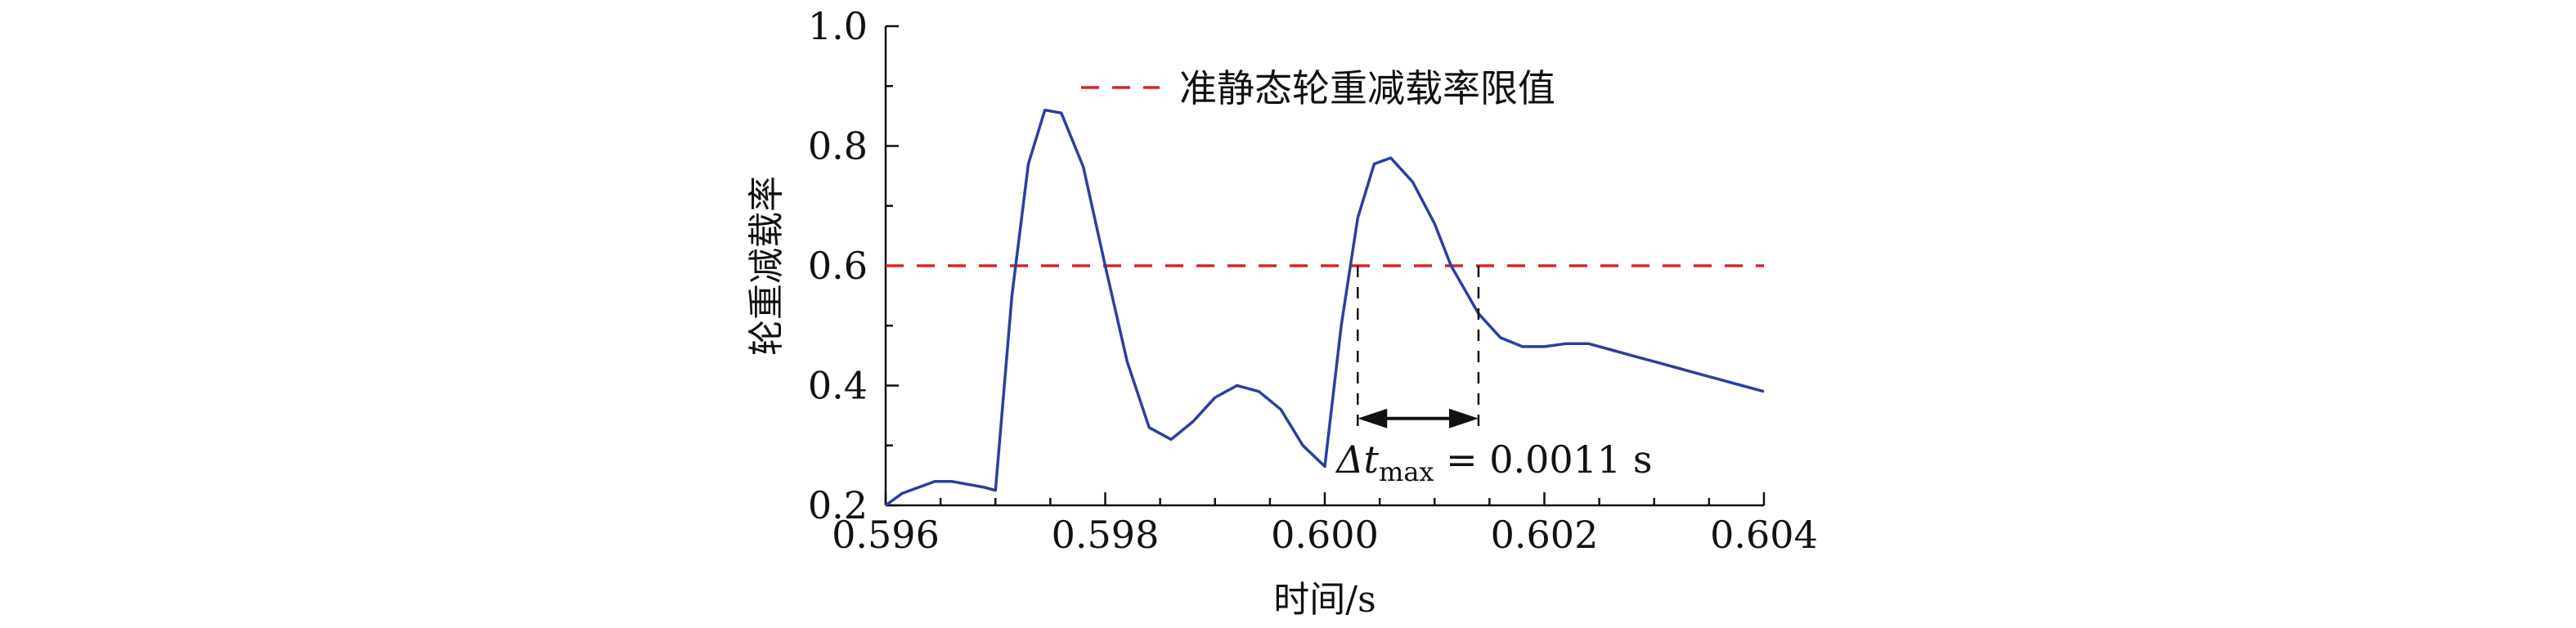  I want to click on interval-annotation: Δtmax = 0.0011 s, so click(1493, 376).